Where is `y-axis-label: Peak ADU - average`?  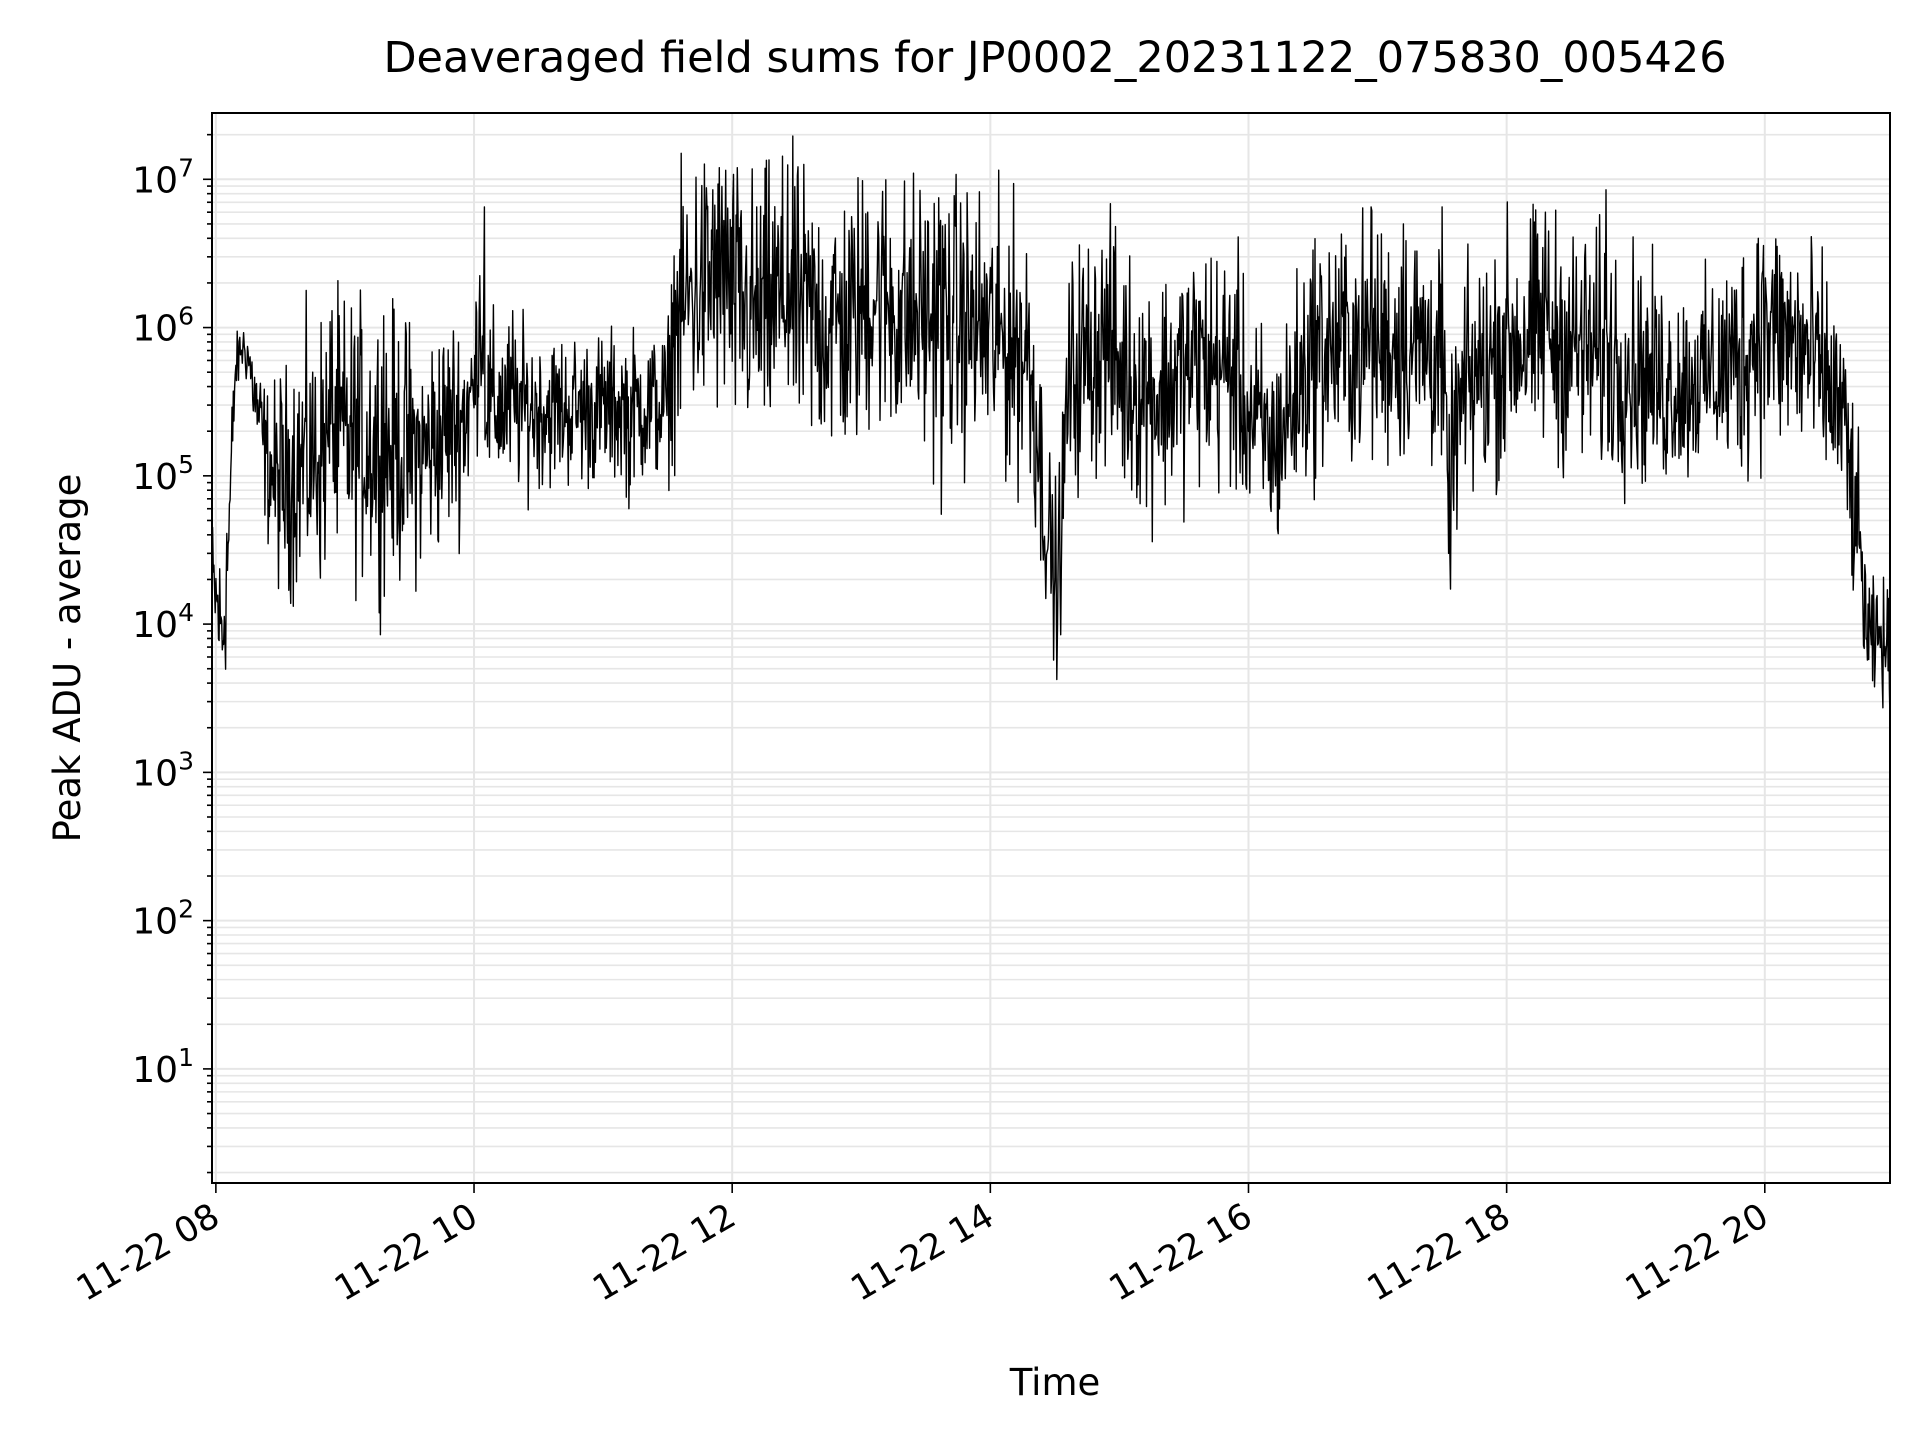 y-axis-label: Peak ADU - average is located at coordinates (67, 658).